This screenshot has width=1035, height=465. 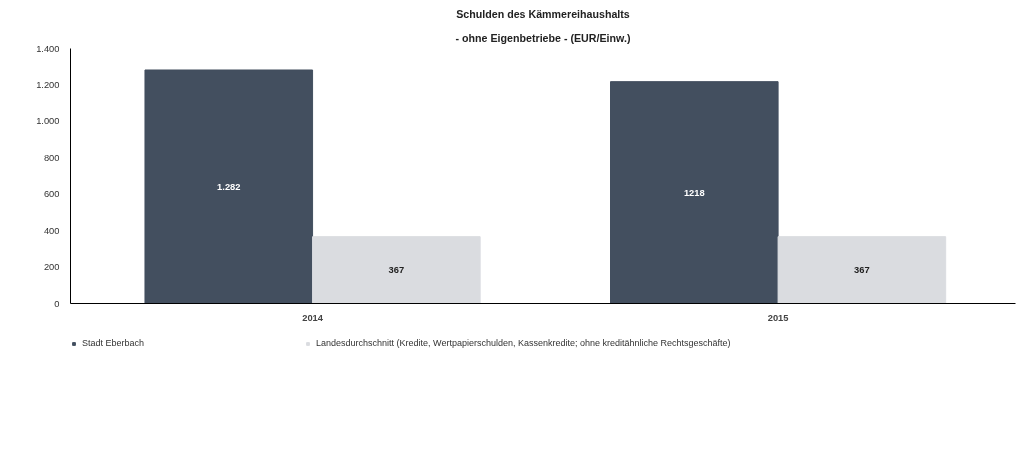 I want to click on y-tick-label: 800, so click(x=51, y=157).